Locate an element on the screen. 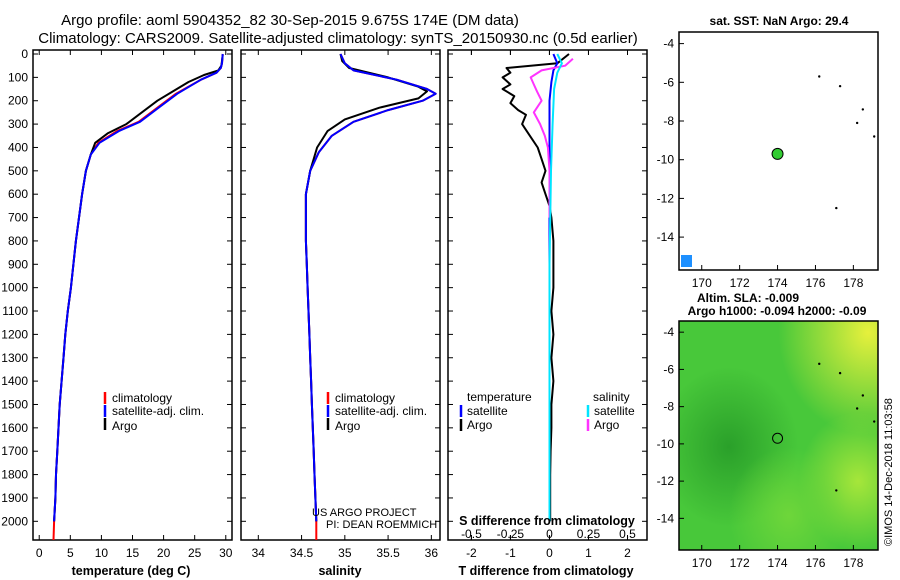  sla-map-ticks: -4 -6 -8 -10 -12 -14 170 172 174 176 178 is located at coordinates (760, 447).